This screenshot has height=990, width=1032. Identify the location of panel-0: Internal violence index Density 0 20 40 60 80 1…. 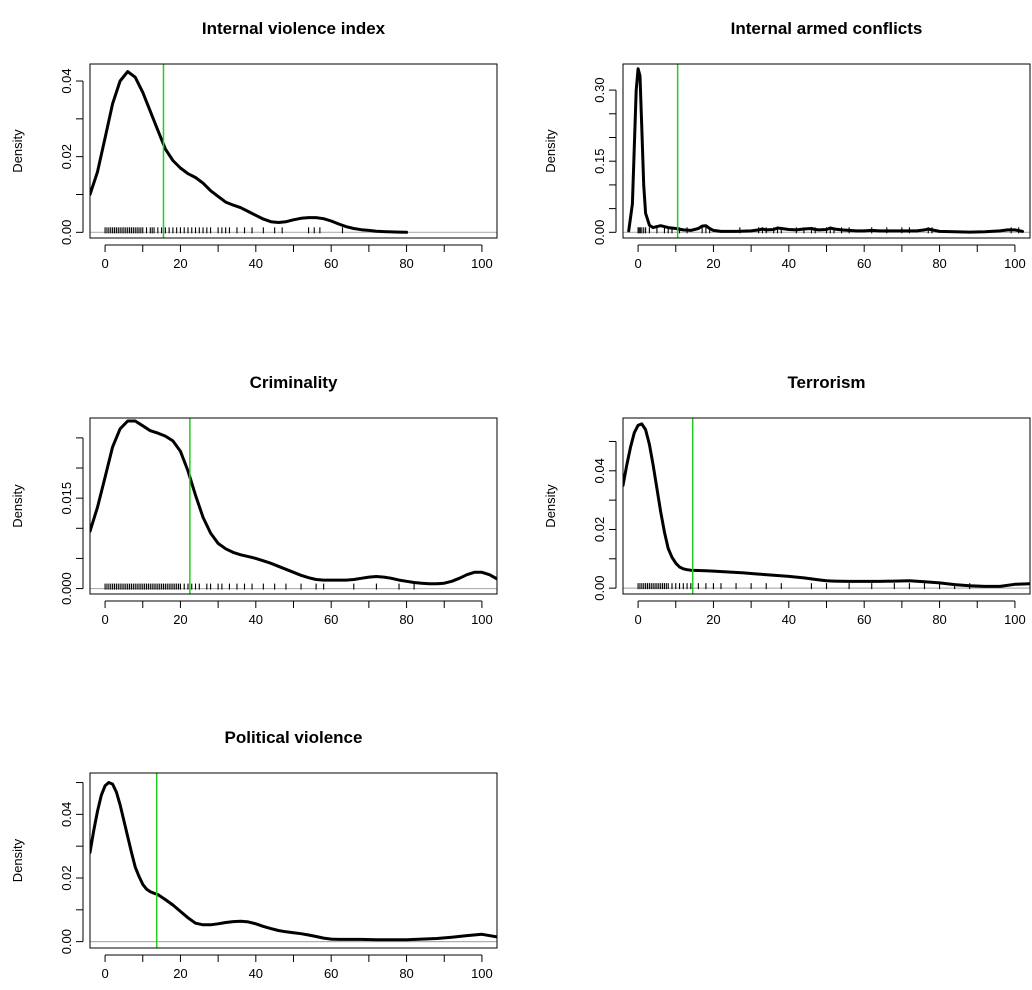
(254, 145).